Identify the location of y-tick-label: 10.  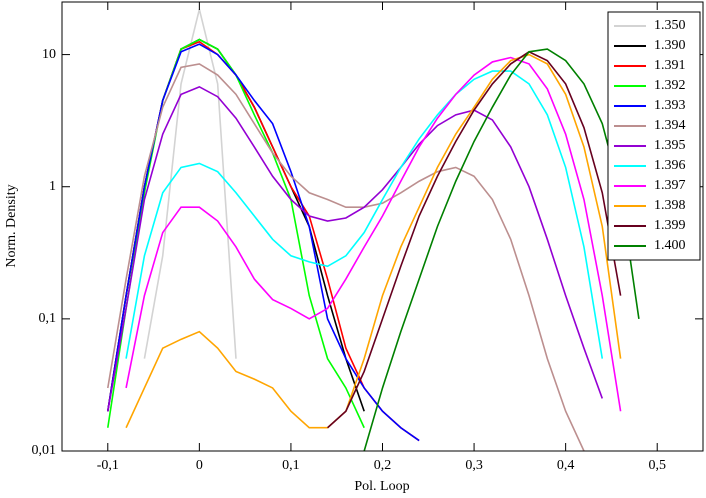
(49, 54).